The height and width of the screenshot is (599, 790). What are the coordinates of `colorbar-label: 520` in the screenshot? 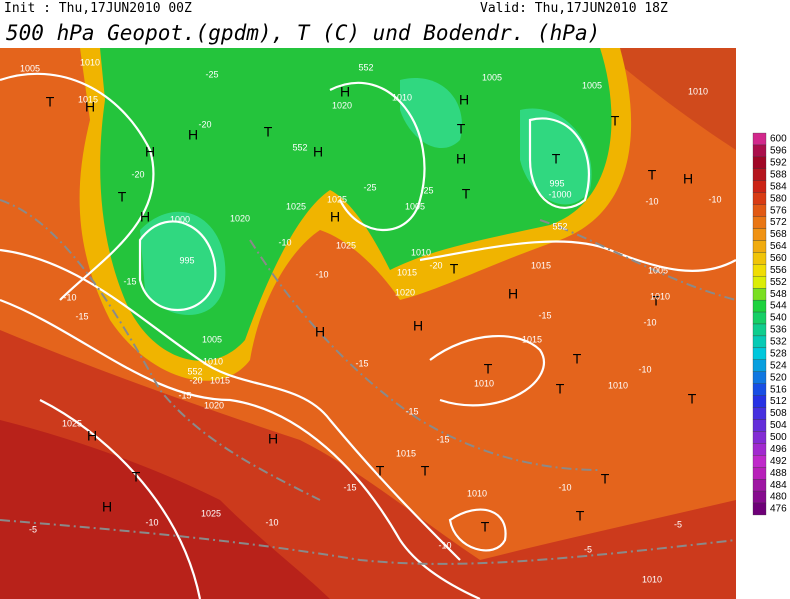 It's located at (778, 377).